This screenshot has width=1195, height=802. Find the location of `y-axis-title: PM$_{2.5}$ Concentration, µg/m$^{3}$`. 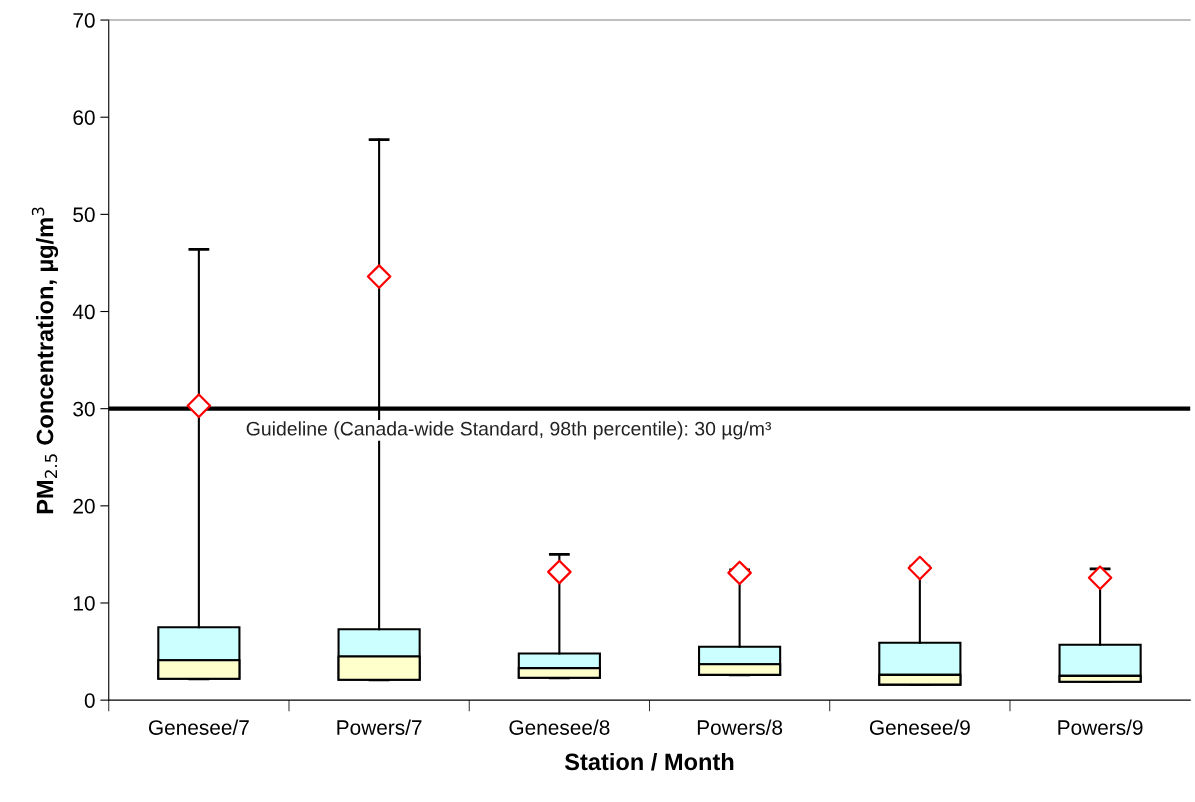

y-axis-title: PM$_{2.5}$ Concentration, µg/m$^{3}$ is located at coordinates (45, 360).